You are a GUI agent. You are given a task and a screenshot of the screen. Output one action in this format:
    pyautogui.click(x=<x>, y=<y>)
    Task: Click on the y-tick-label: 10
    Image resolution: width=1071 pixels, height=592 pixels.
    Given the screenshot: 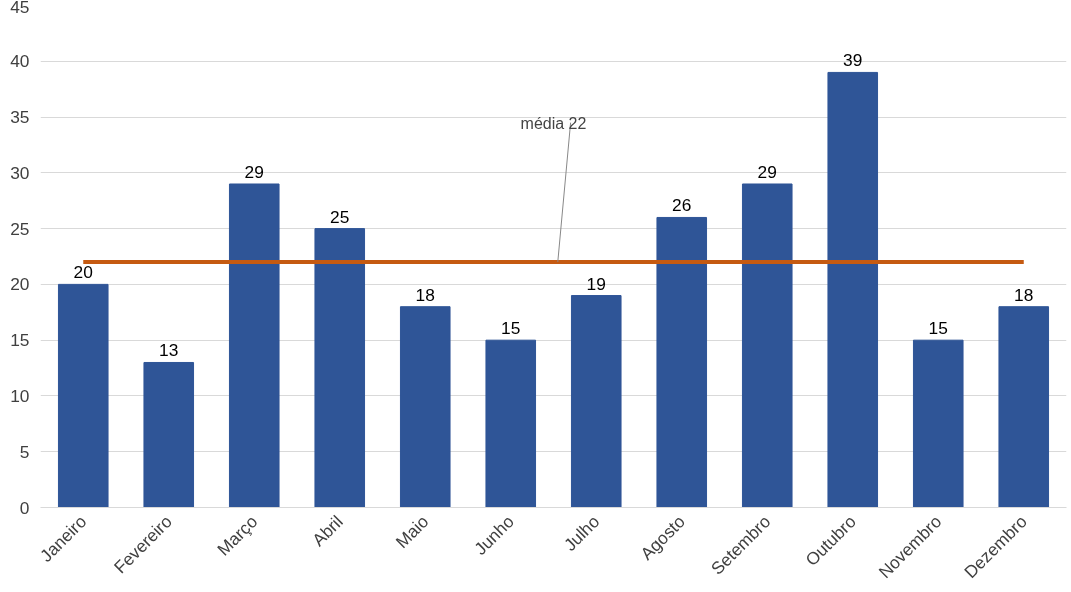 What is the action you would take?
    pyautogui.click(x=20, y=395)
    